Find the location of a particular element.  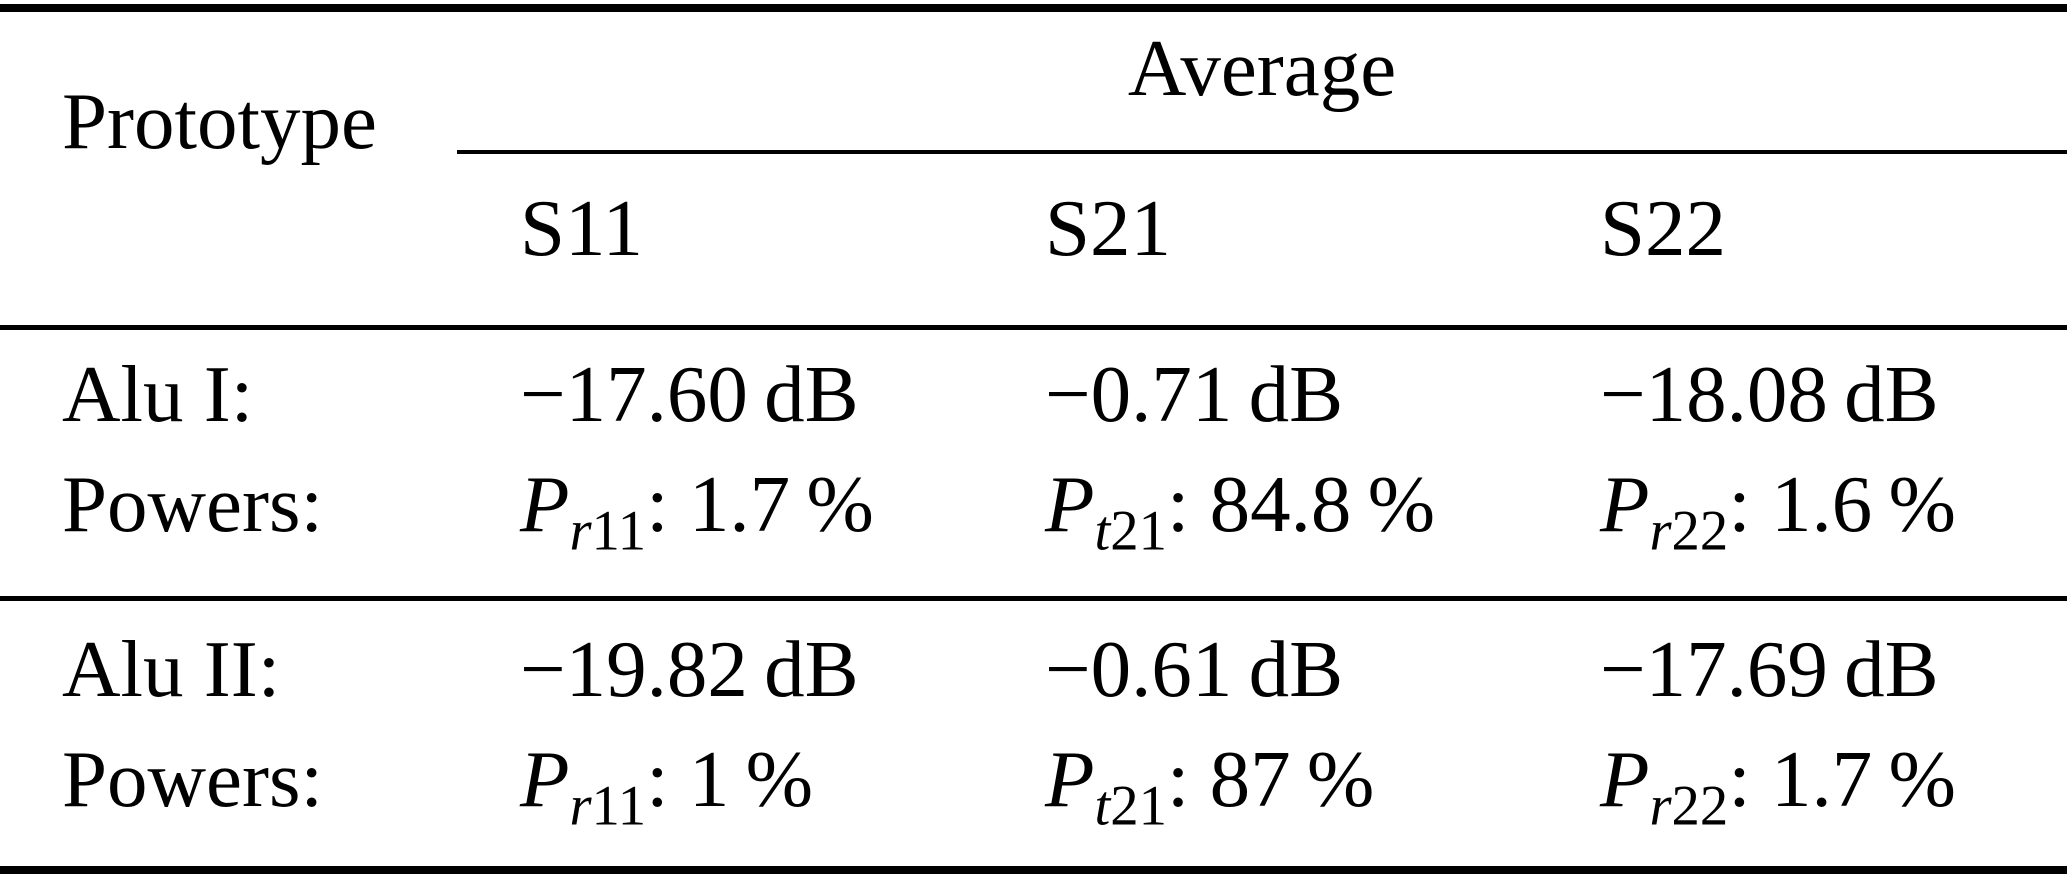

row-label: Alu II: is located at coordinates (171, 669).